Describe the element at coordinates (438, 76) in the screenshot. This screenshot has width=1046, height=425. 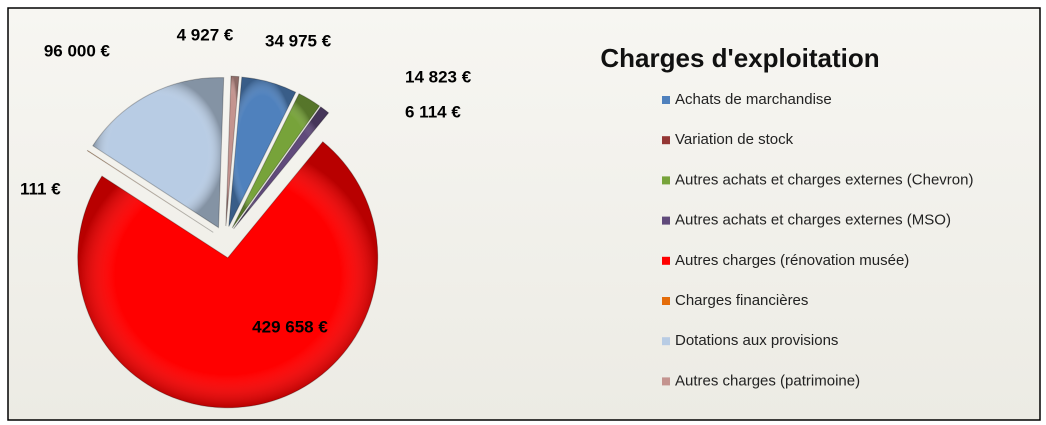
I see `data-label: 14 823 €` at that location.